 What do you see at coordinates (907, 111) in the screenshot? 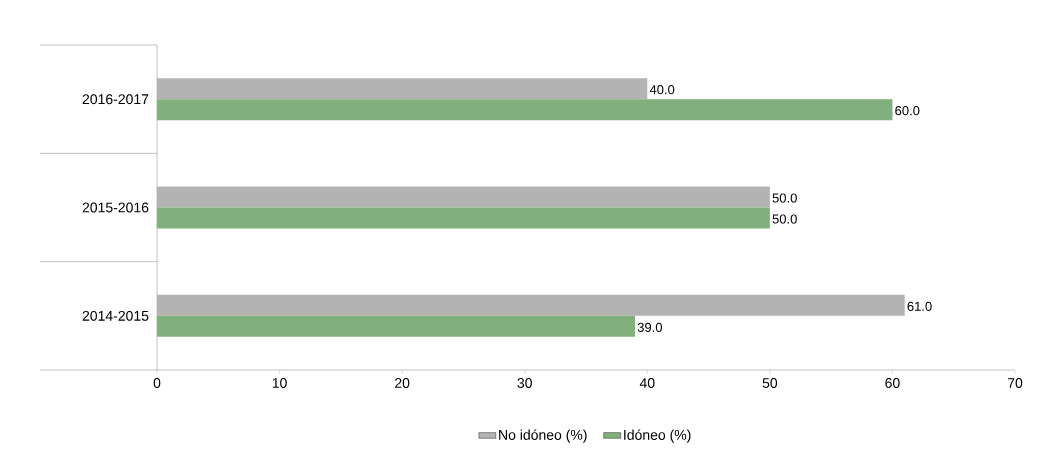
I see `data-label: 60.0` at bounding box center [907, 111].